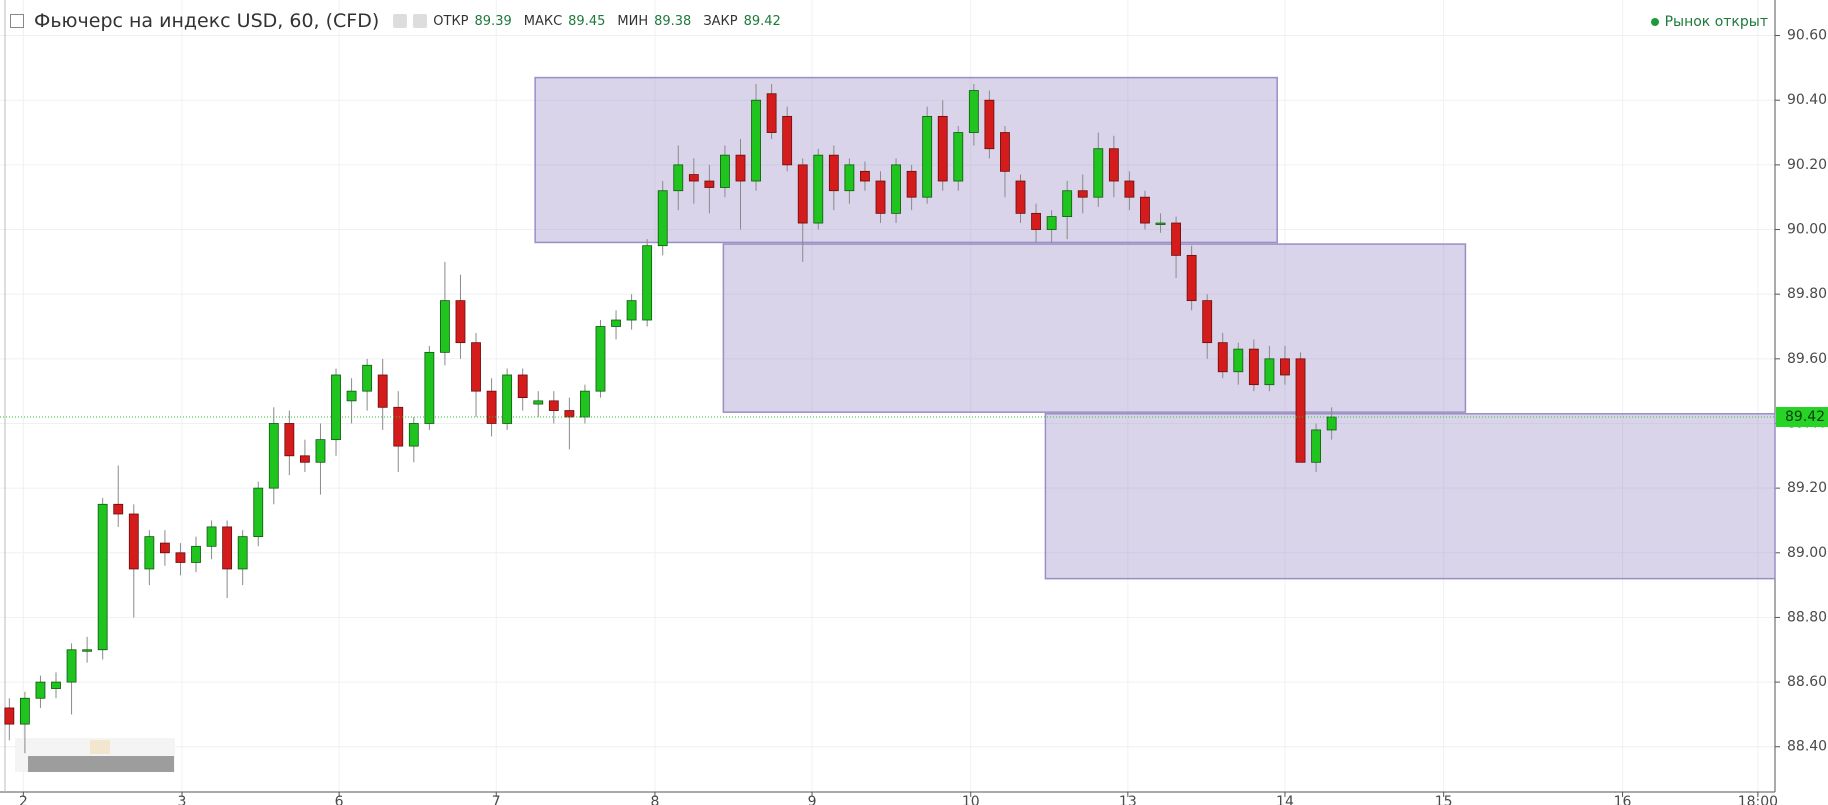  Describe the element at coordinates (493, 21) in the screenshot. I see `value: 89.39` at that location.